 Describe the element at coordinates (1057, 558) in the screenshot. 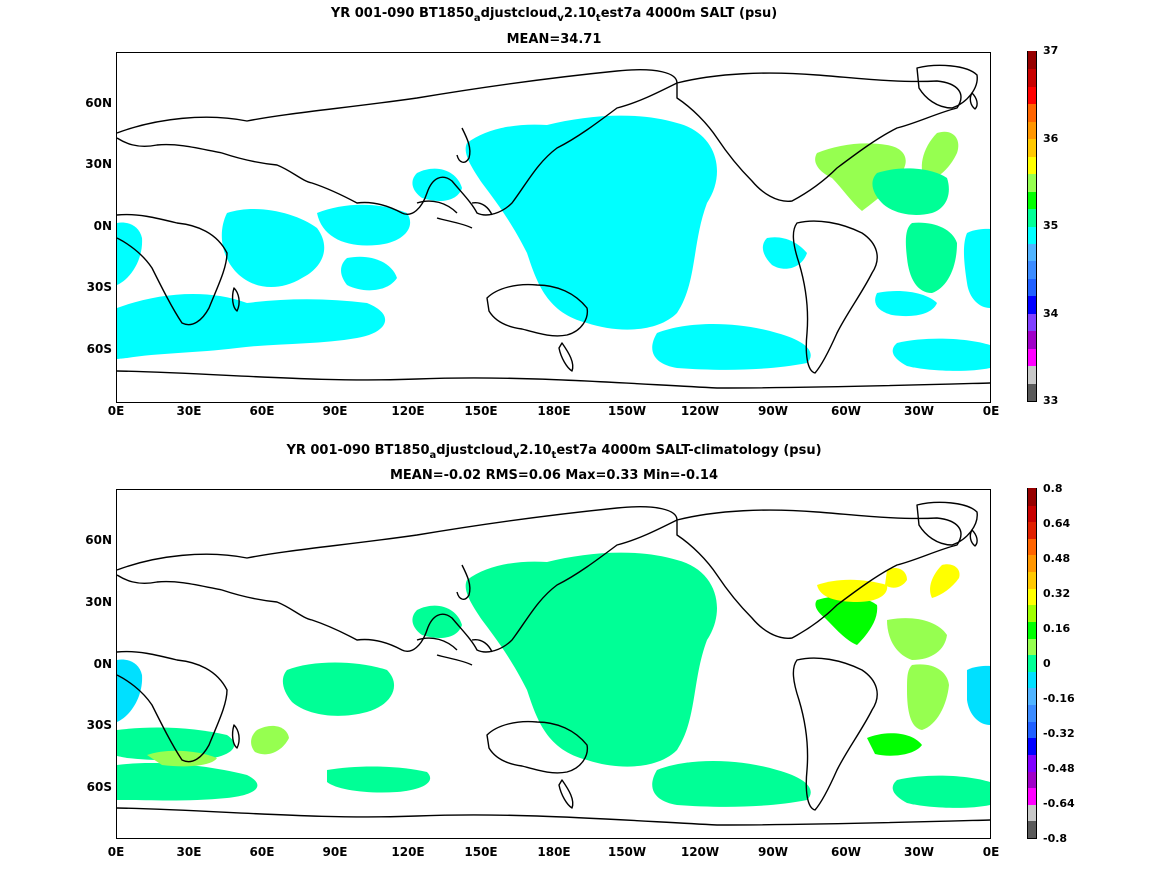

I see `colorbar-tick-label: 0.48` at that location.